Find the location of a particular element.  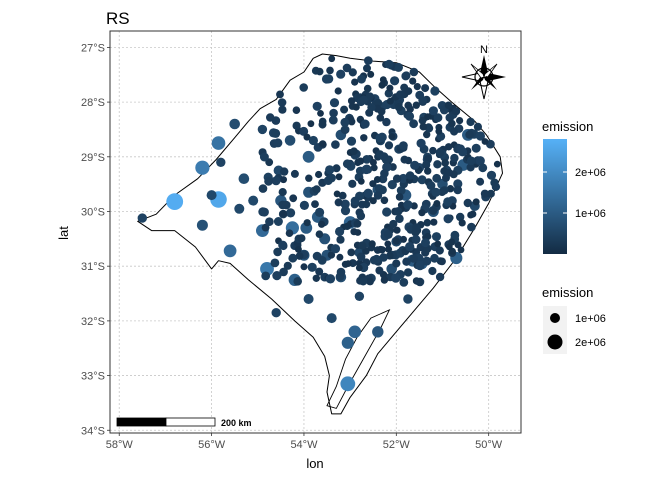

map-title: RS is located at coordinates (118, 18).